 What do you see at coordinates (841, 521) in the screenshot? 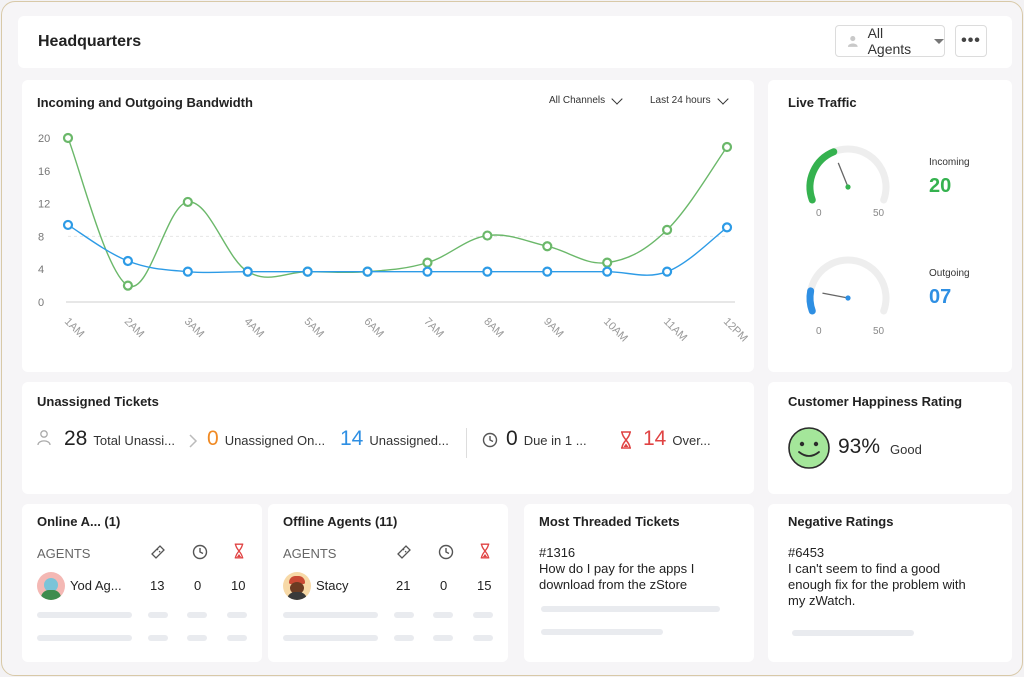
I see `negative-ratings-title: Negative Ratings` at bounding box center [841, 521].